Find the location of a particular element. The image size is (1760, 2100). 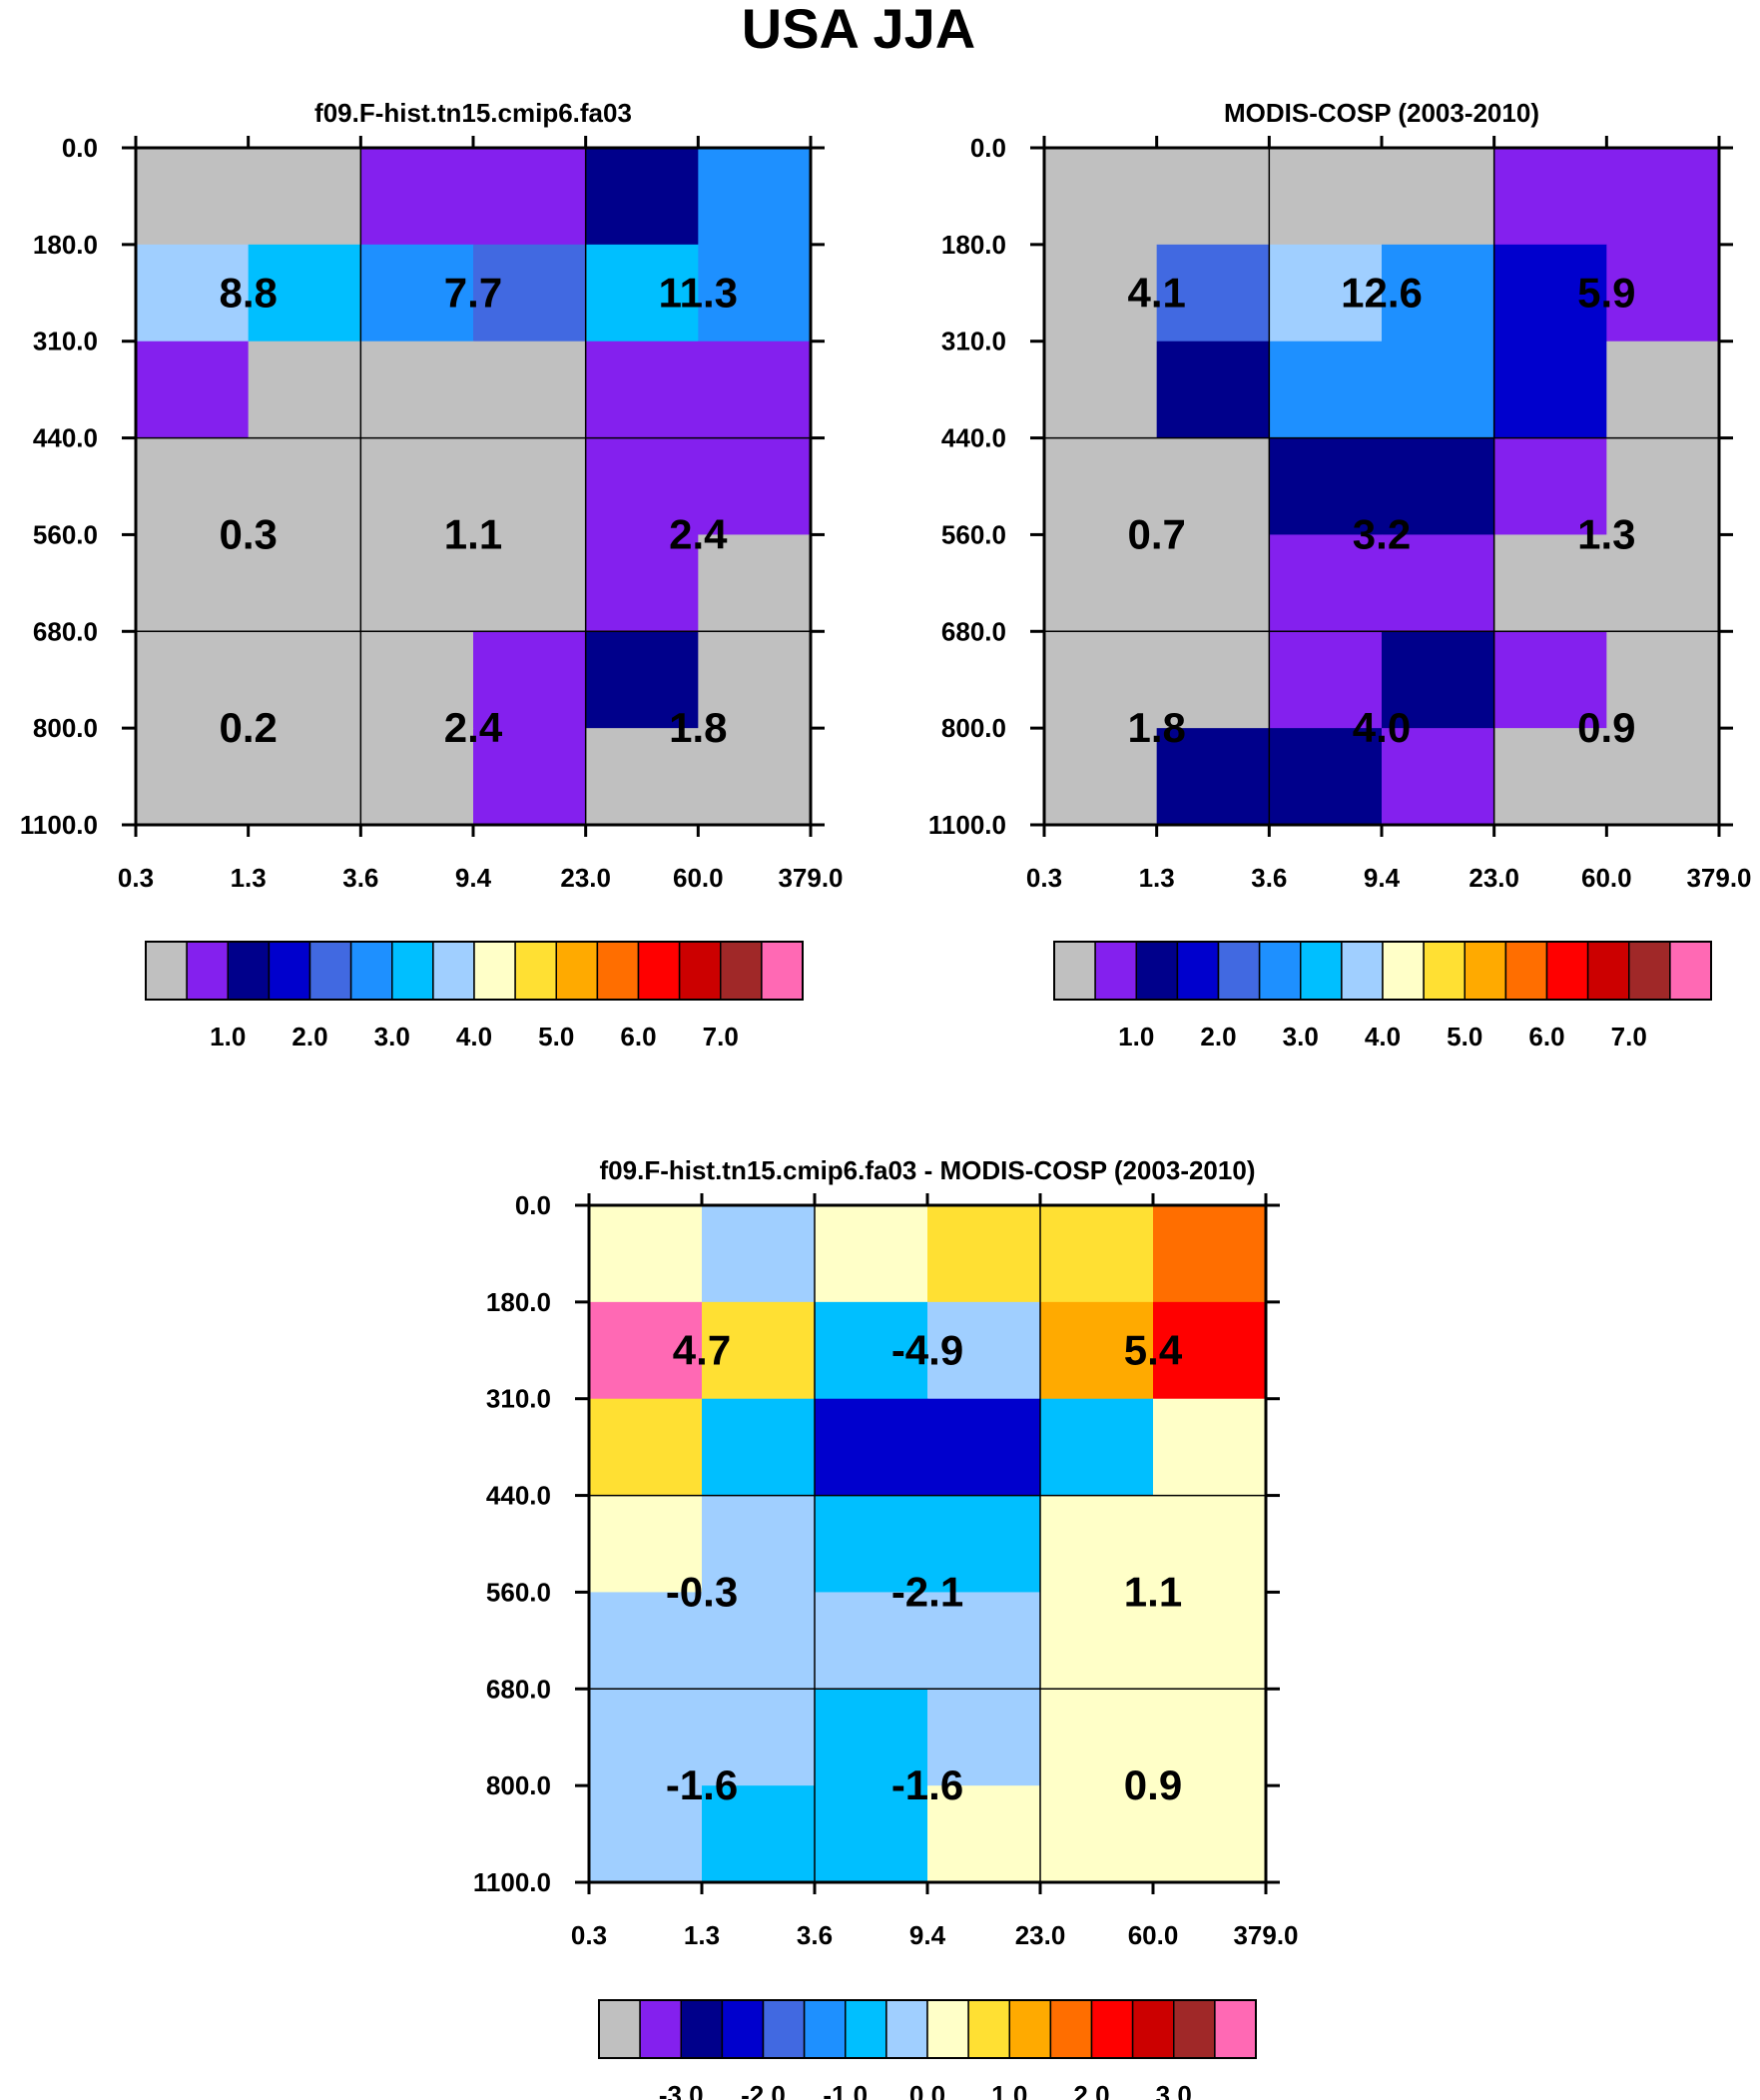

y-tick-label: 800.0 is located at coordinates (518, 1785).